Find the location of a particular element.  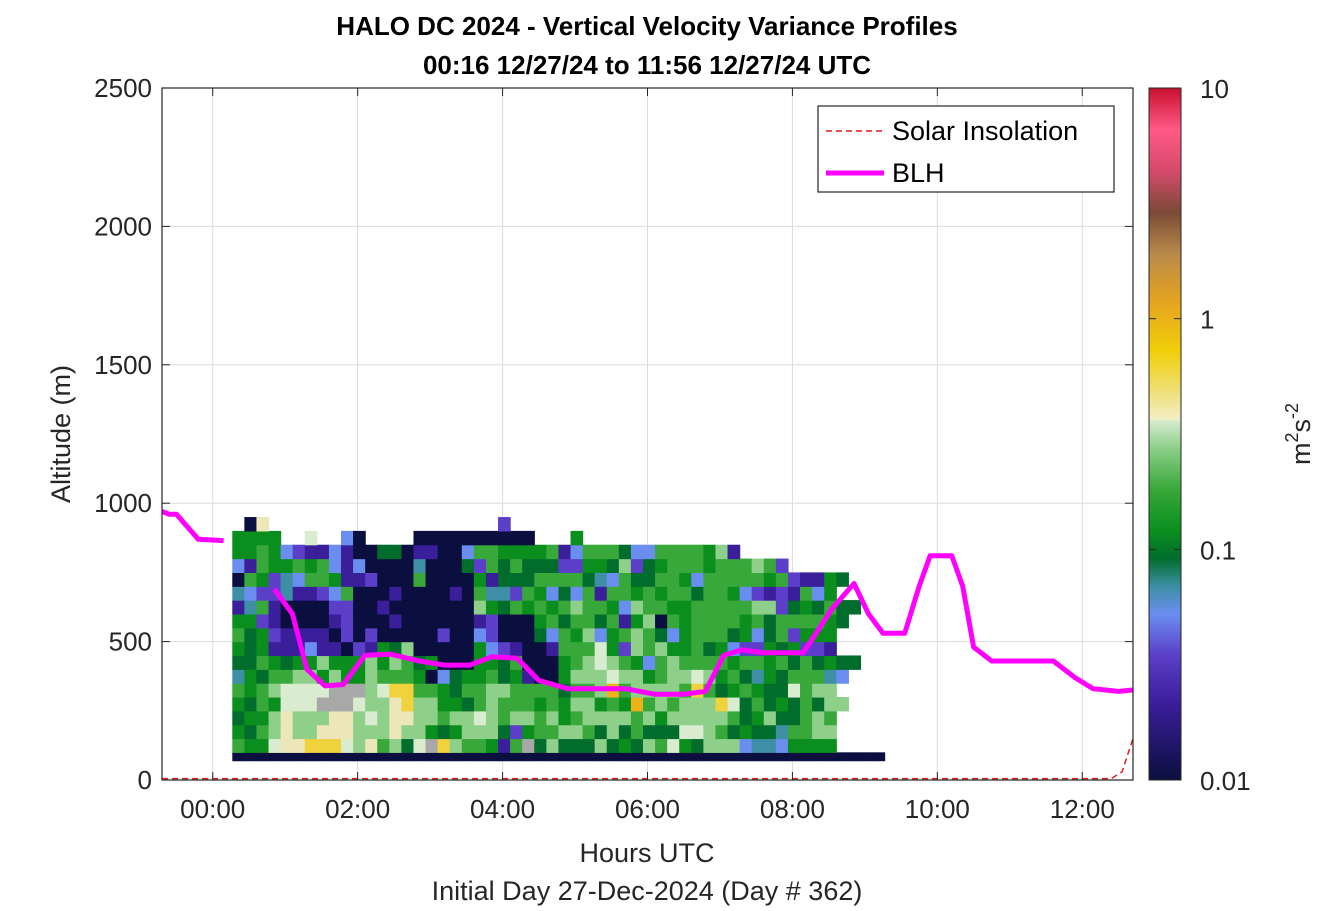

colorbar: 0.01 0.1 1 10 m2s-2 is located at coordinates (1232, 435).